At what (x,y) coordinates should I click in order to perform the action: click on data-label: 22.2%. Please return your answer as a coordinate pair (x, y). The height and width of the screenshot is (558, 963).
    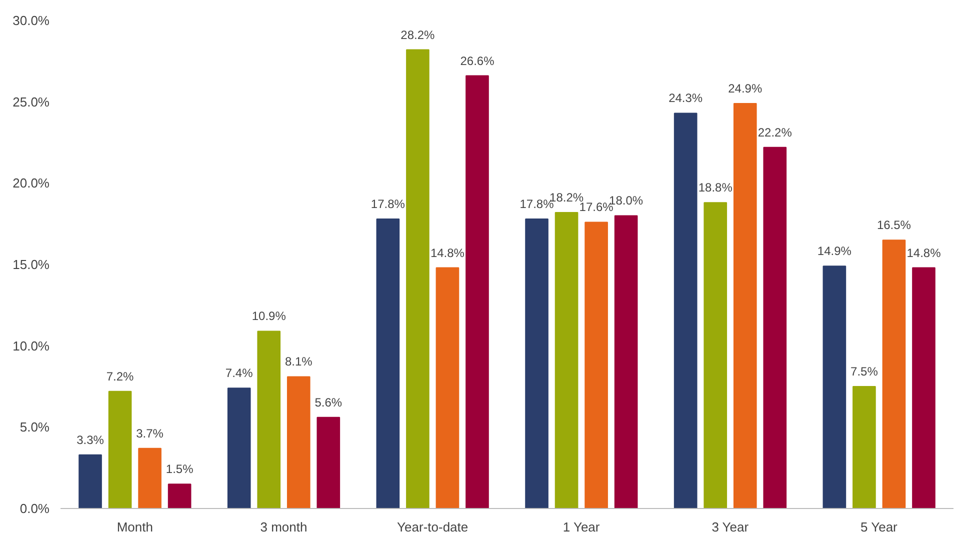
    Looking at the image, I should click on (775, 132).